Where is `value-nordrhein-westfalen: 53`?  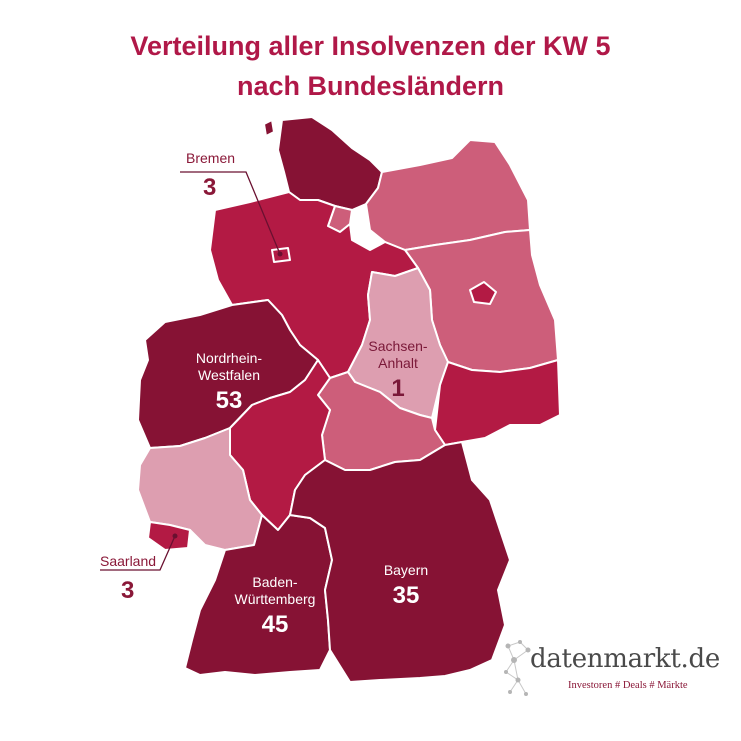
value-nordrhein-westfalen: 53 is located at coordinates (229, 400).